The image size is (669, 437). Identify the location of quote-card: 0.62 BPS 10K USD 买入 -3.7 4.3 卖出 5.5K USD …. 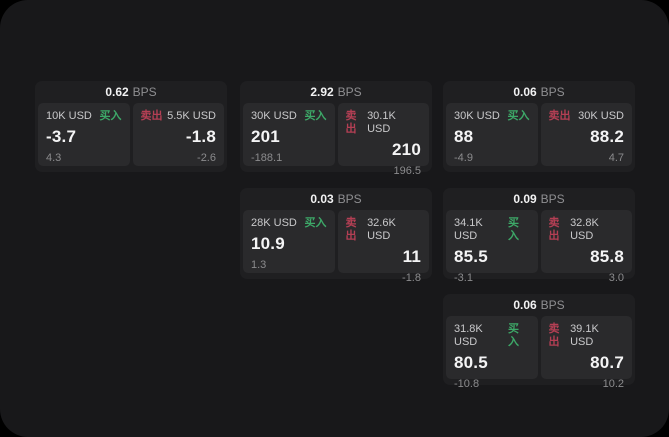
(131, 126).